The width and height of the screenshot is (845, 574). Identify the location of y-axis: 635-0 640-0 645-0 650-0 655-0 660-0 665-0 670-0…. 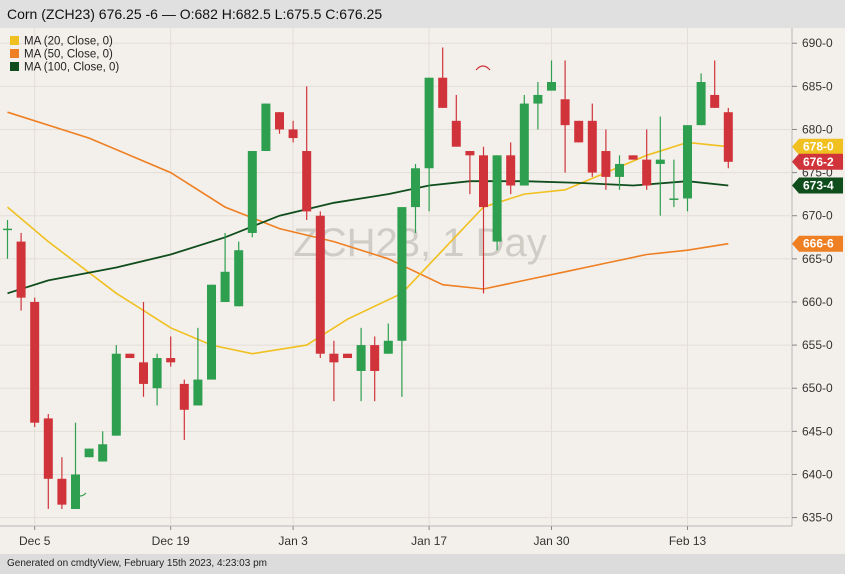
(812, 280).